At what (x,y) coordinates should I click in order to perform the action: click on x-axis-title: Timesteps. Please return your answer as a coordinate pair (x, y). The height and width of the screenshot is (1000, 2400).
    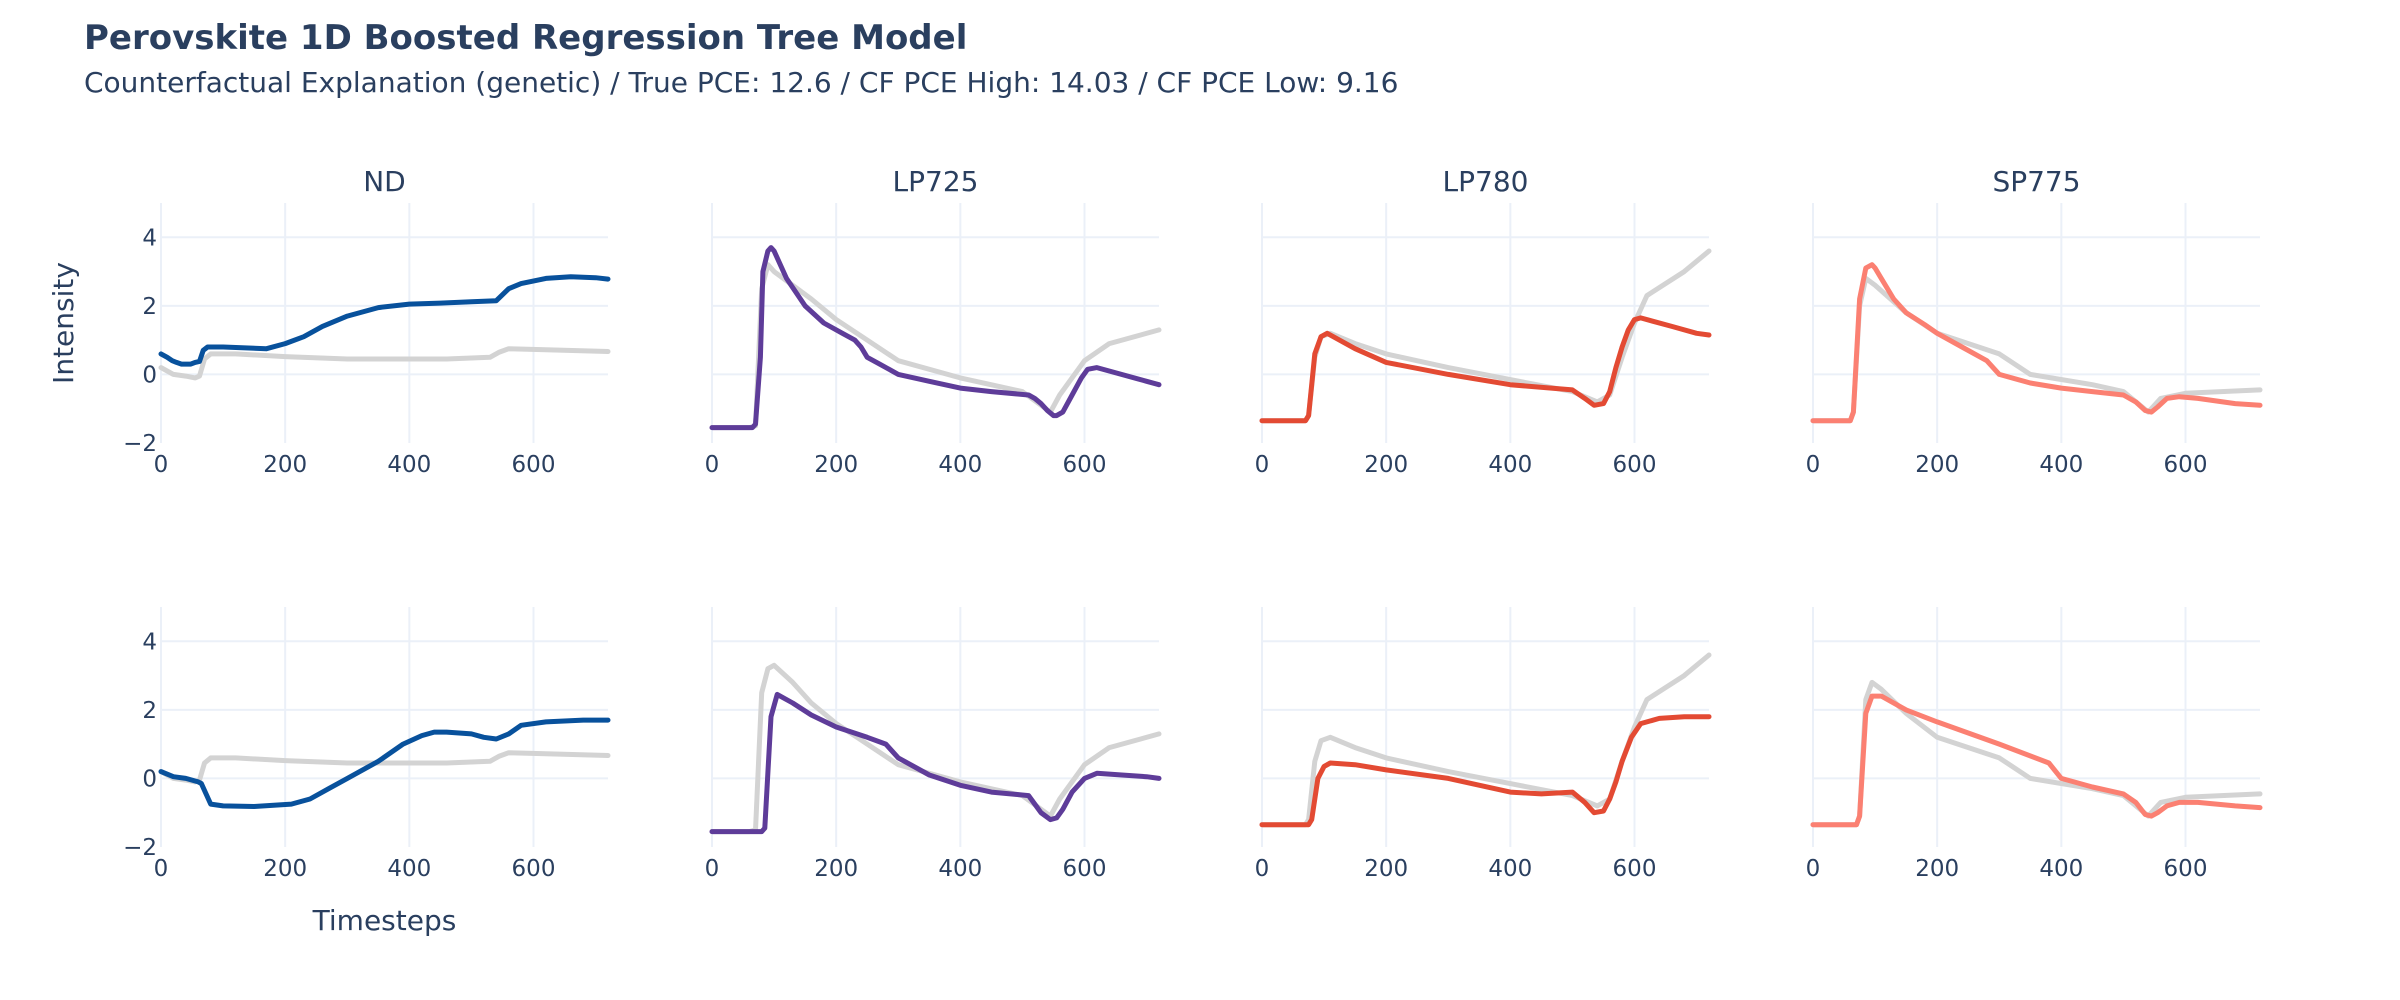
    Looking at the image, I should click on (384, 920).